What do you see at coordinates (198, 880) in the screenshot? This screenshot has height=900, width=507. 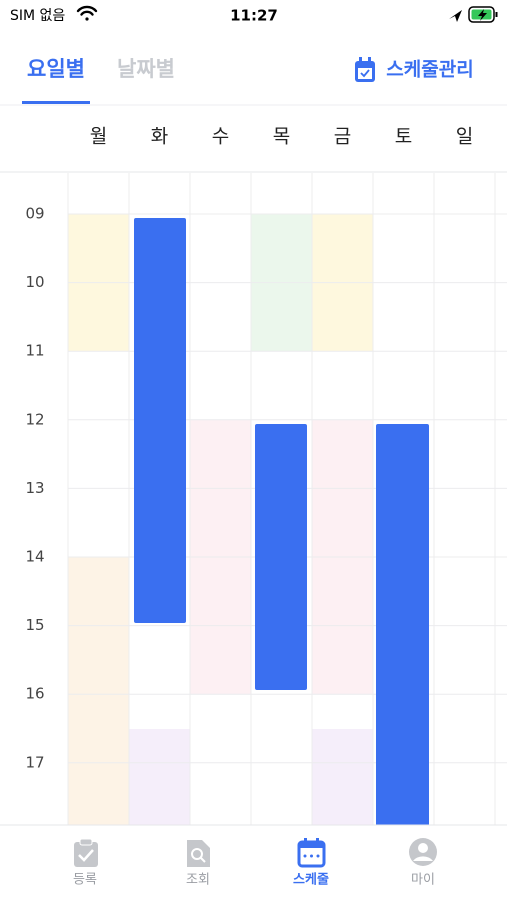 I see `nav-search: 조회` at bounding box center [198, 880].